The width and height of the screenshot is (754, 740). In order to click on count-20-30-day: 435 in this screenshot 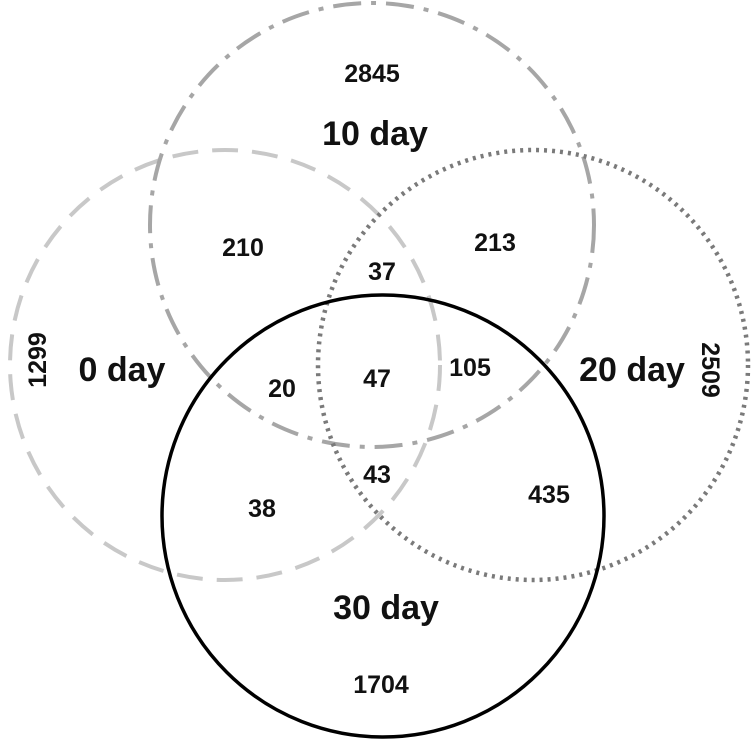, I will do `click(549, 495)`.